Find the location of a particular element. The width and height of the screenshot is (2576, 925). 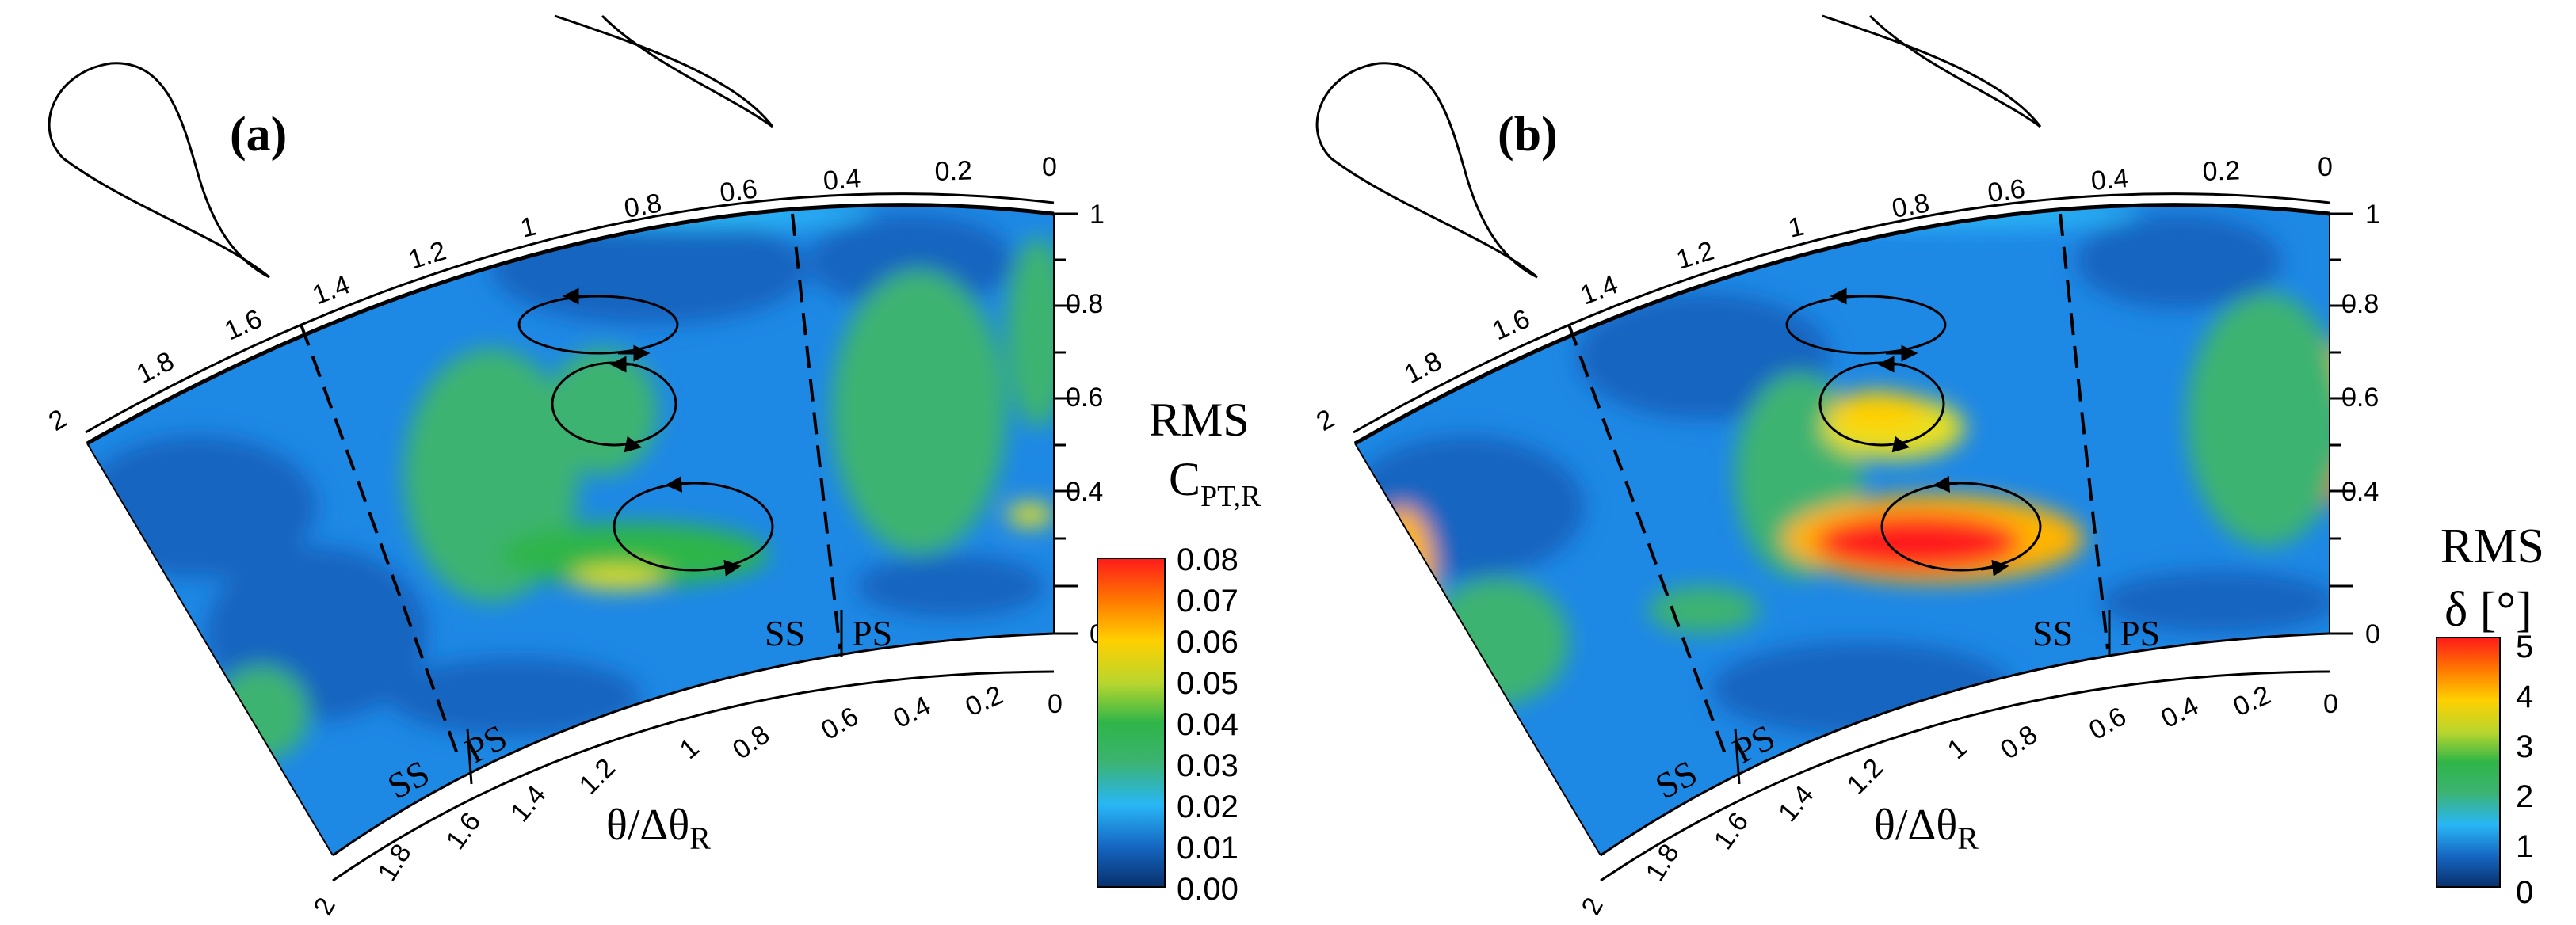

colorbar-title-a-line2: CPT,R is located at coordinates (1215, 483).